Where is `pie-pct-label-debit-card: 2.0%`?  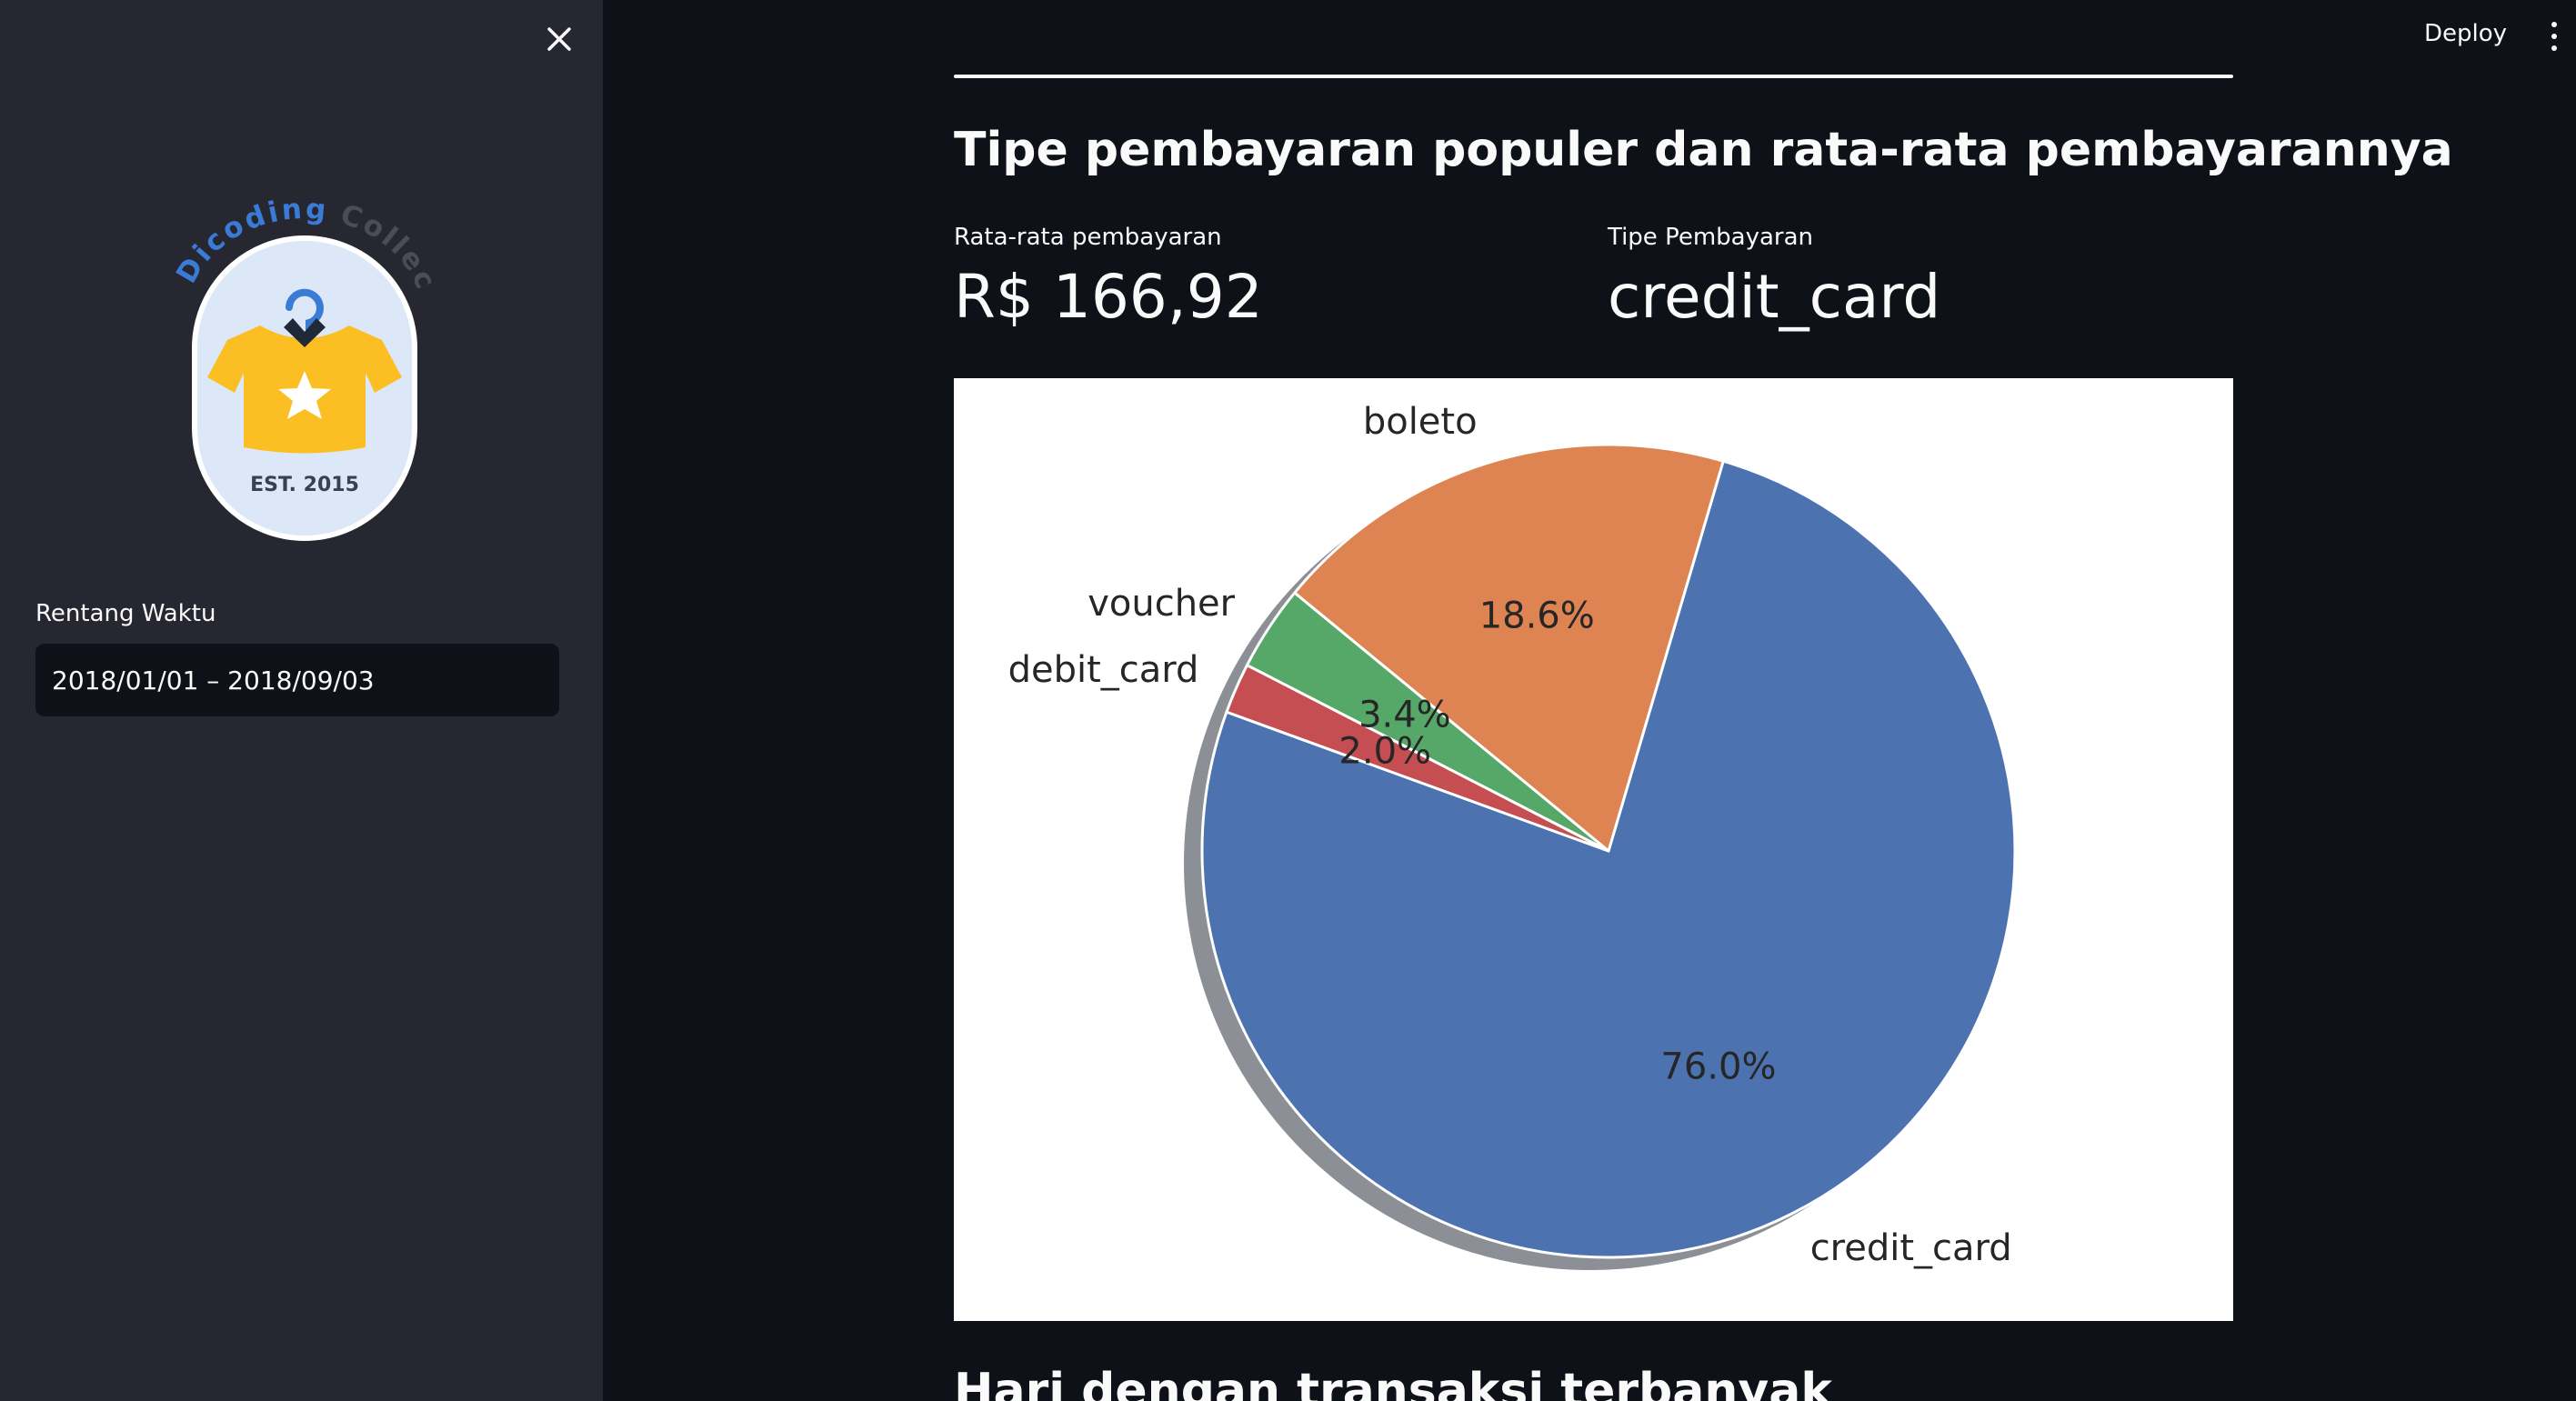 pie-pct-label-debit-card: 2.0% is located at coordinates (1384, 752).